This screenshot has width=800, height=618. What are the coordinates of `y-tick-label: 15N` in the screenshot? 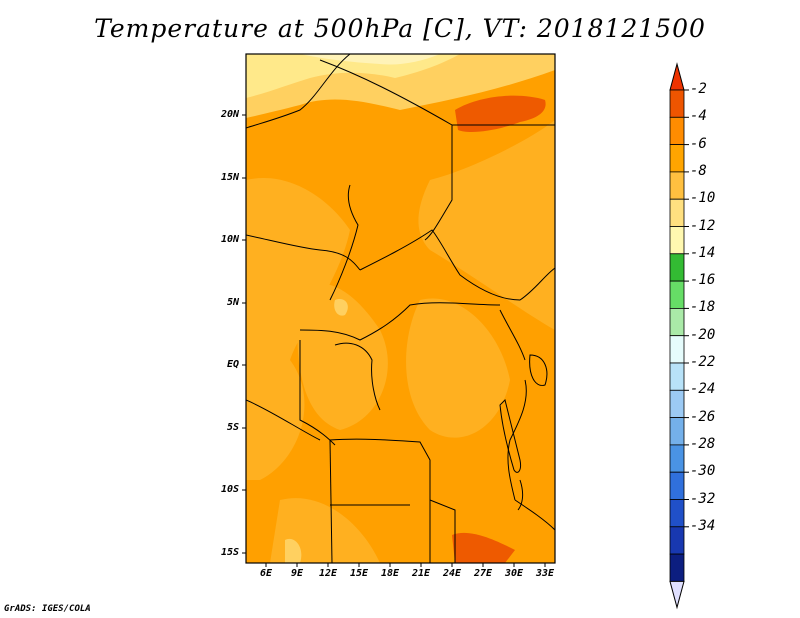 It's located at (229, 177).